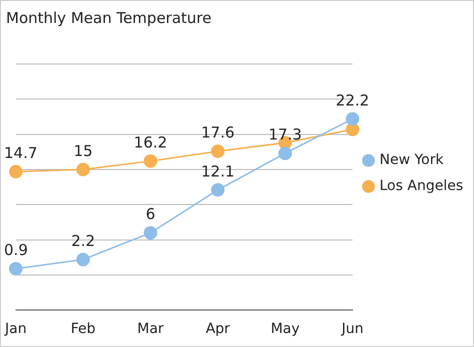  Describe the element at coordinates (218, 171) in the screenshot. I see `data-label: 12.1` at that location.